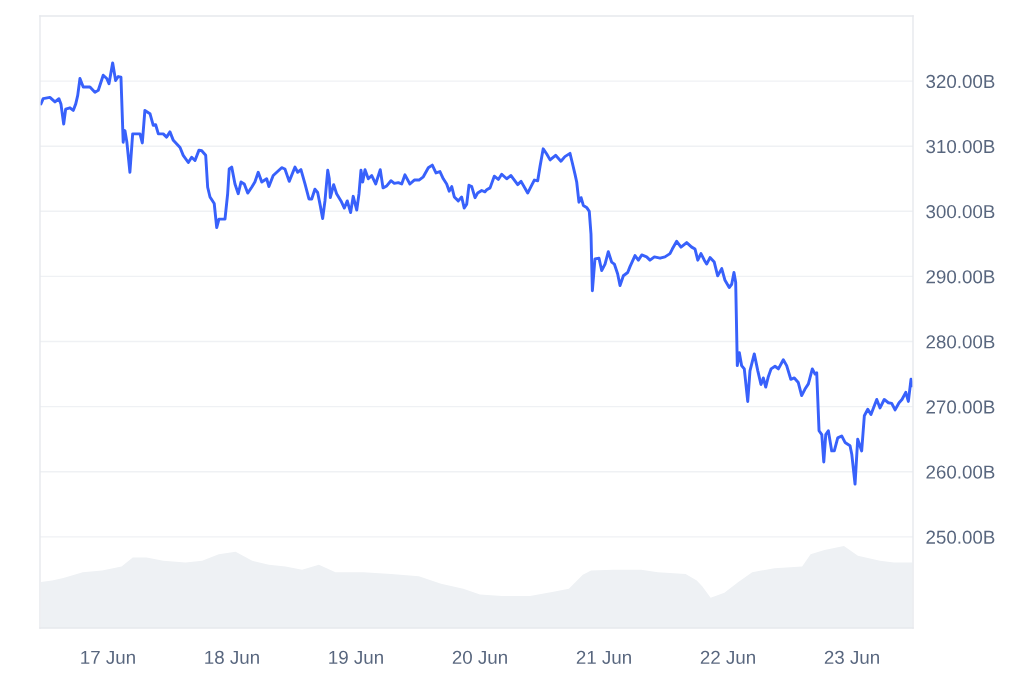  I want to click on y-tick-label: 280.00B, so click(960, 342).